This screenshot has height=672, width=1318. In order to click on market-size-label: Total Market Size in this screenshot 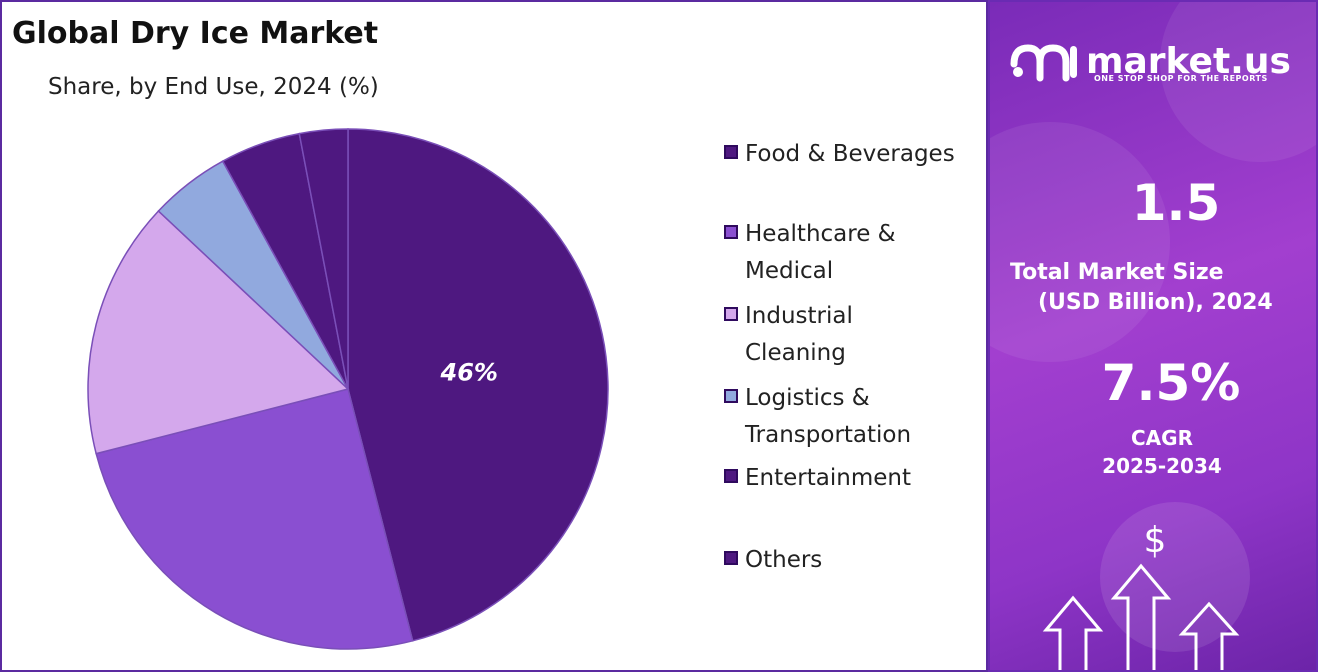, I will do `click(1117, 272)`.